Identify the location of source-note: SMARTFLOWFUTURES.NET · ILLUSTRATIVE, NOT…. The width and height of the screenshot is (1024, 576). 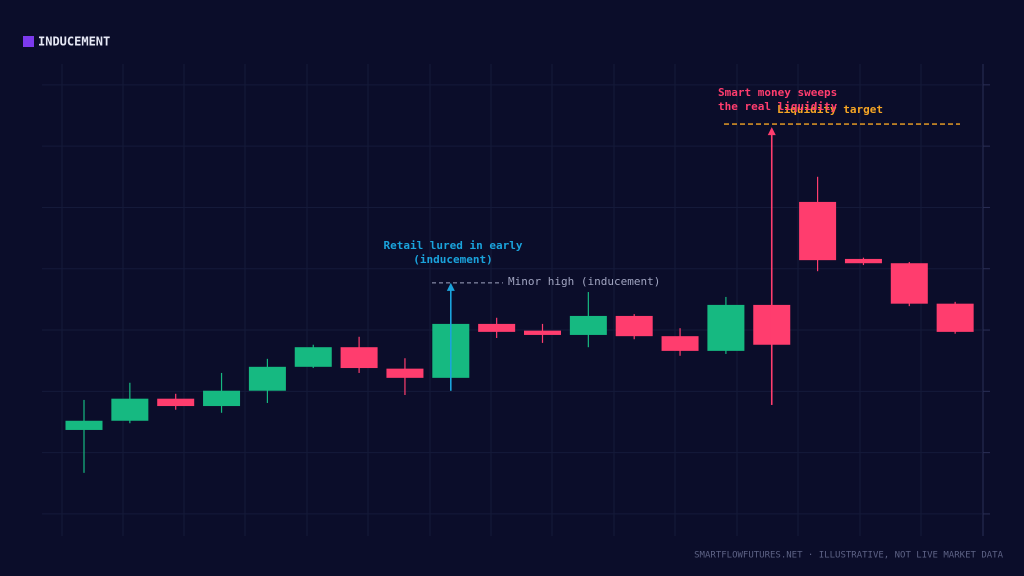
(848, 556).